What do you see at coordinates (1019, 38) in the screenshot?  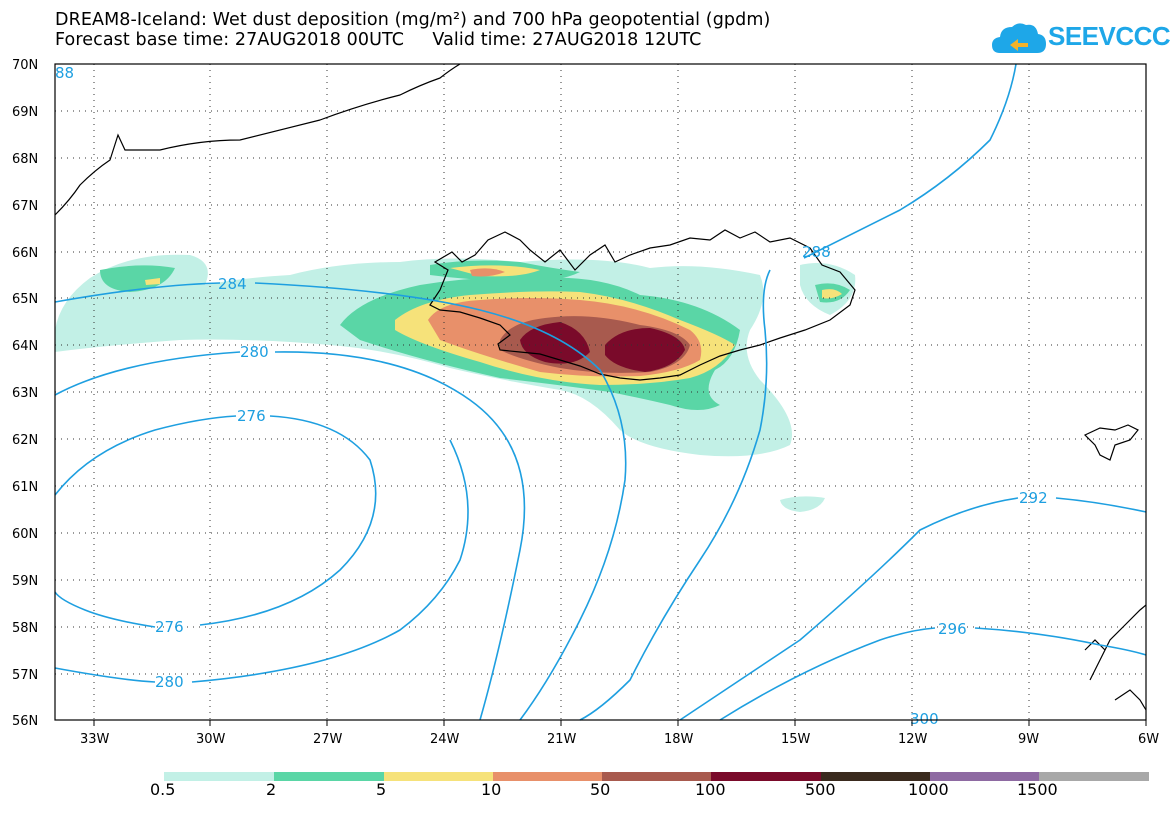 I see `cloud-logo-icon` at bounding box center [1019, 38].